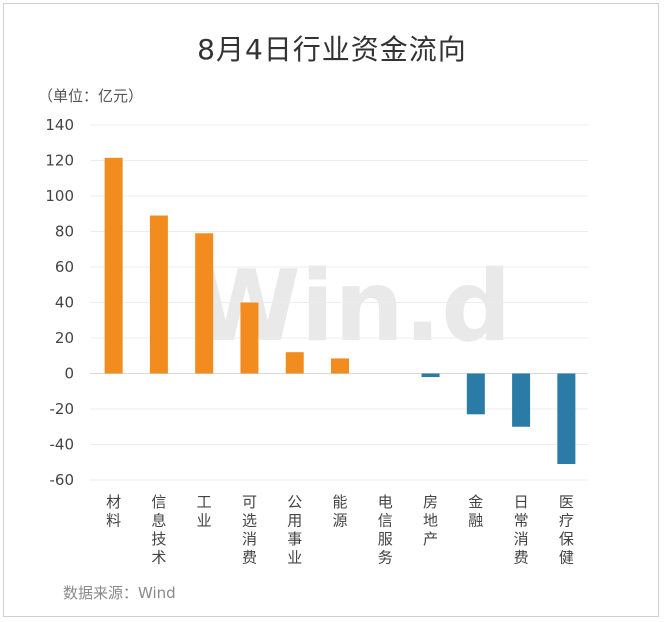  What do you see at coordinates (249, 530) in the screenshot?
I see `category-label: 可选消费` at bounding box center [249, 530].